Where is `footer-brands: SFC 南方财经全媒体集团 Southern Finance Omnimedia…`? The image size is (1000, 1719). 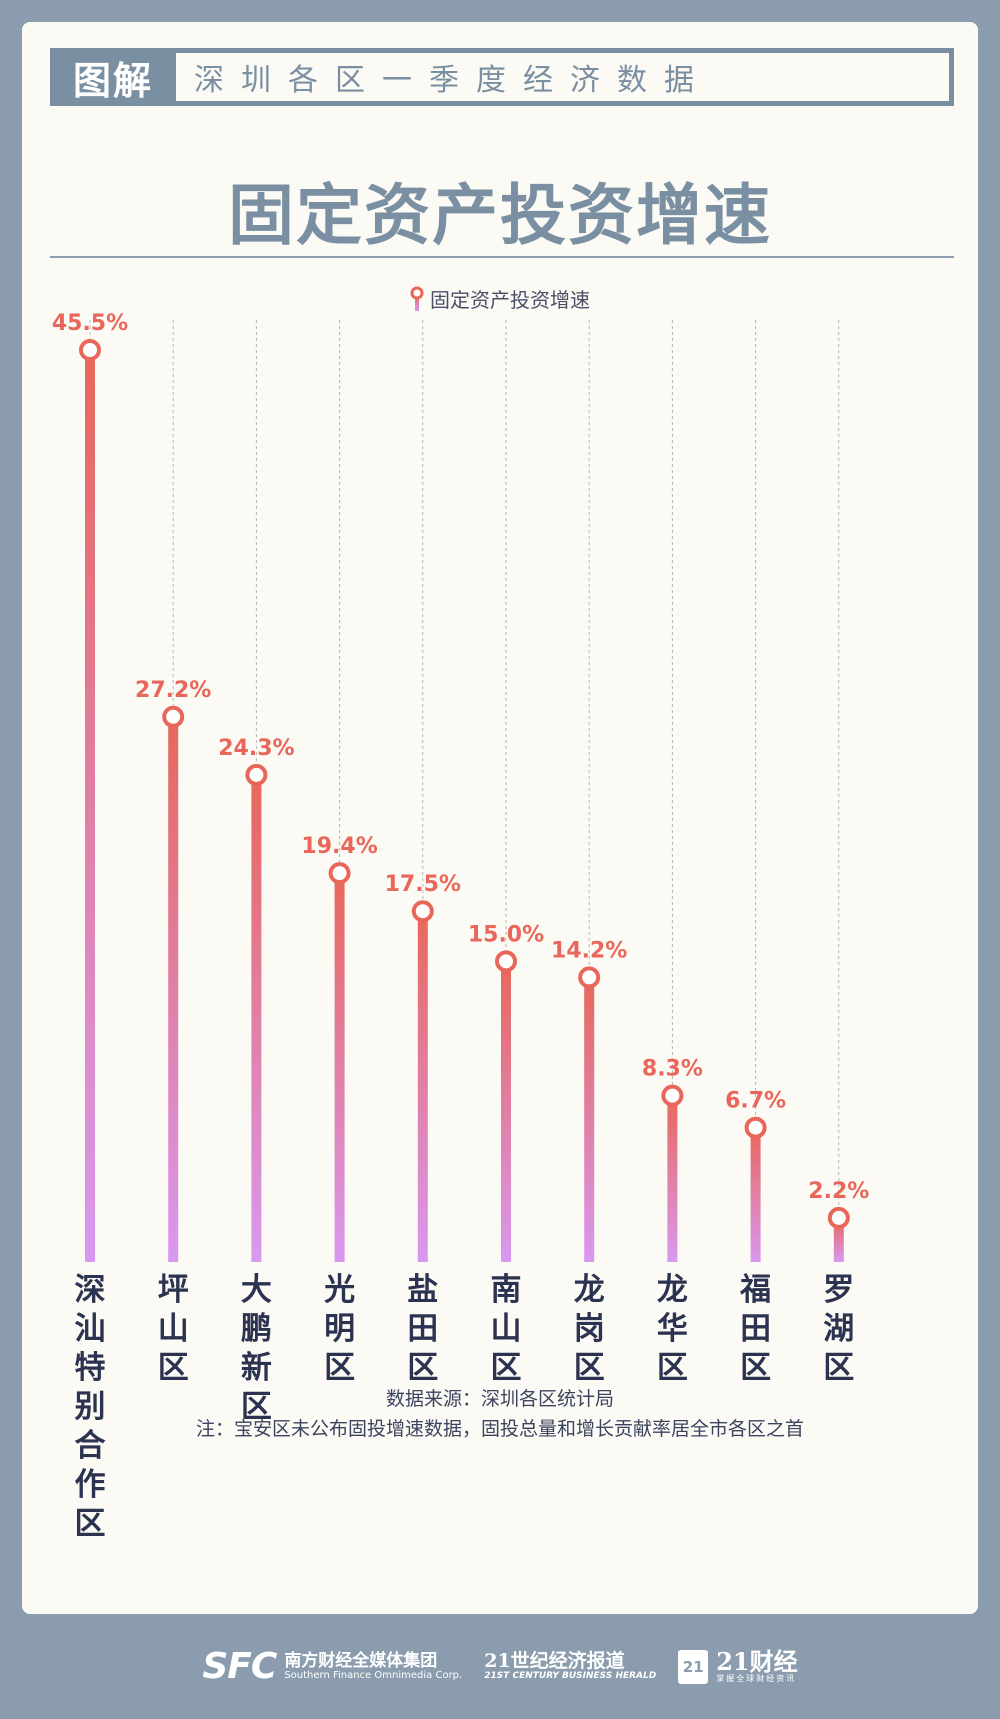 footer-brands: SFC 南方财经全媒体集团 Southern Finance Omnimedia… is located at coordinates (500, 1666).